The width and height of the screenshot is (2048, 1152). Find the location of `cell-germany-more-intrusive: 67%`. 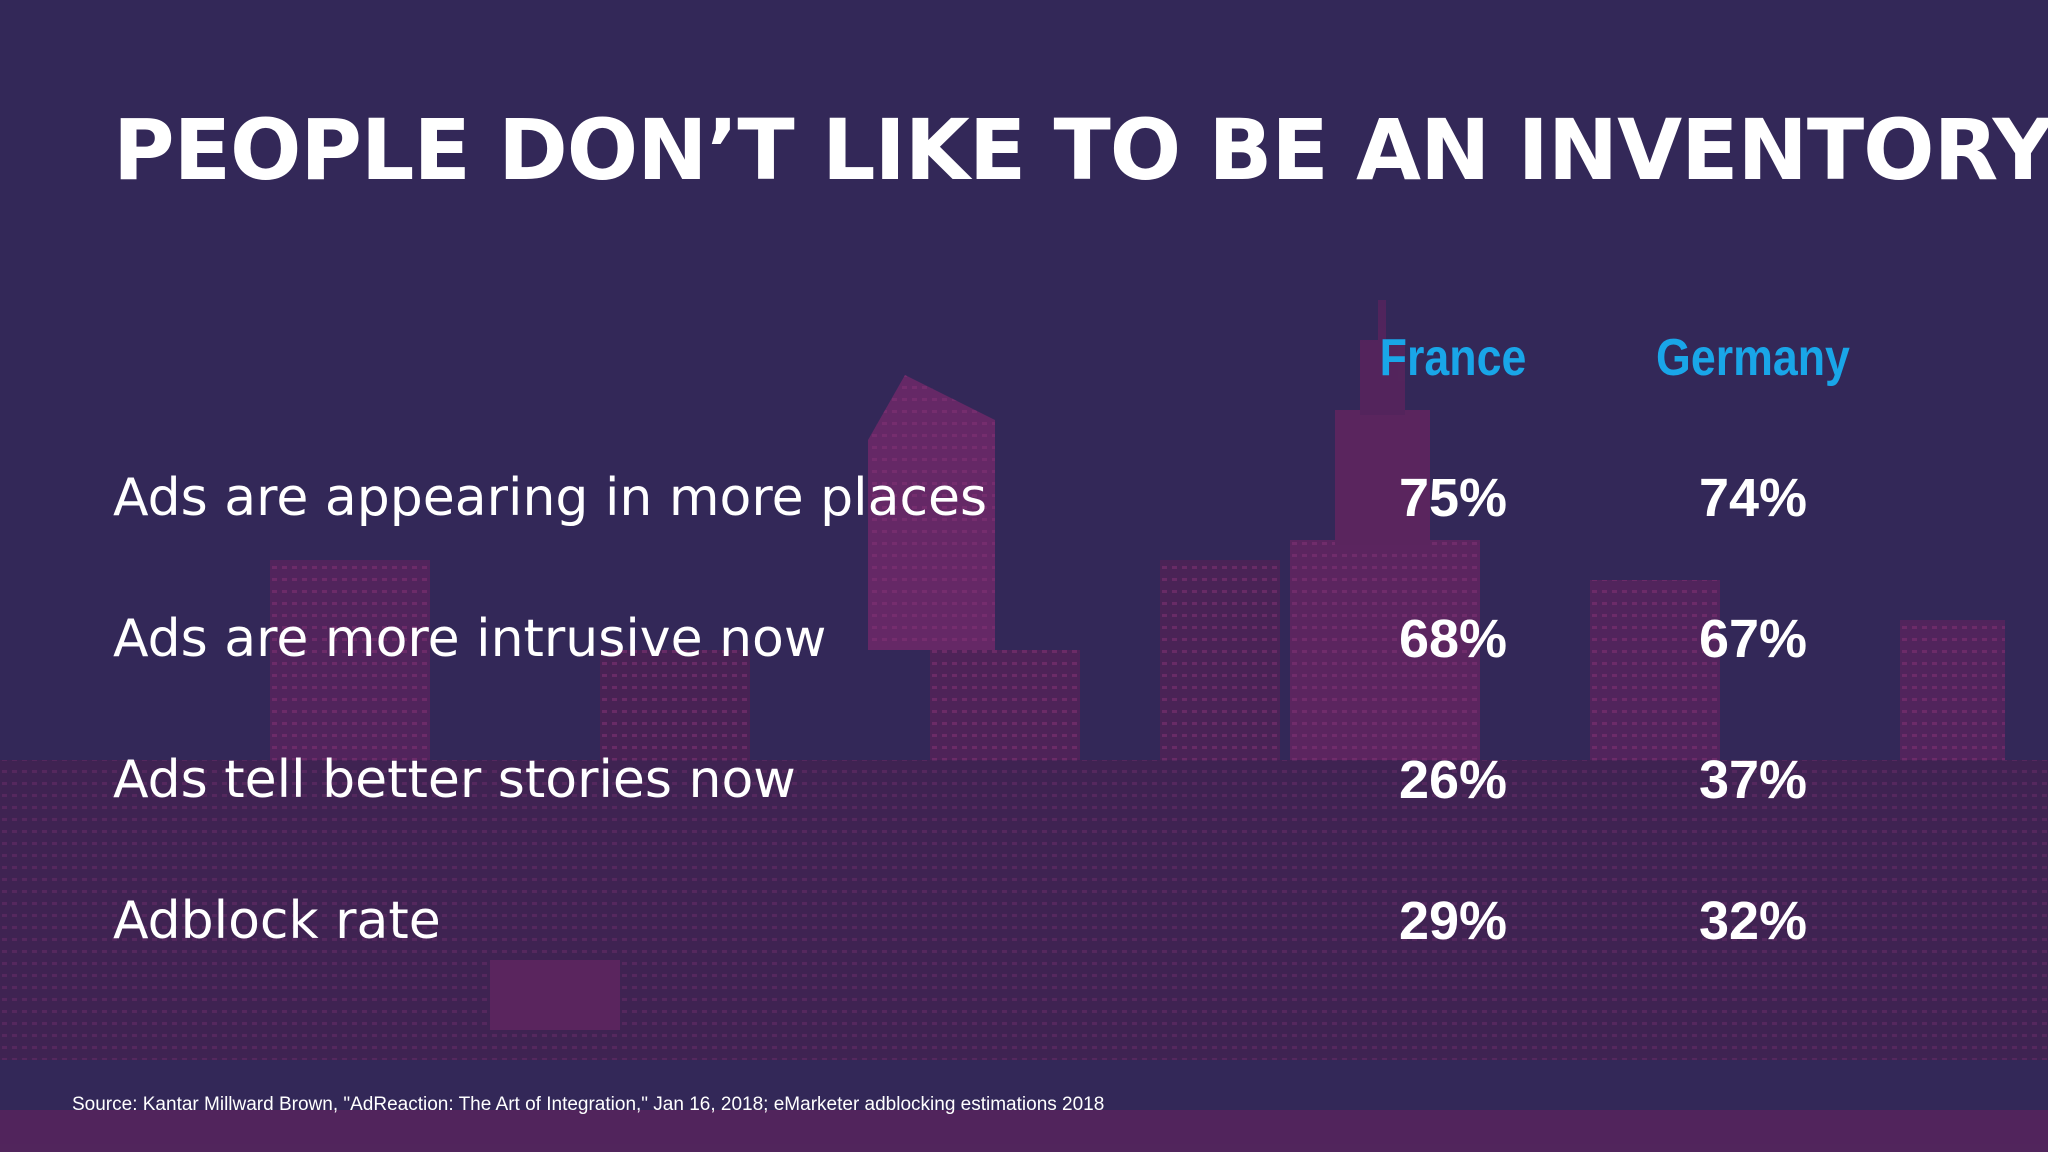

cell-germany-more-intrusive: 67% is located at coordinates (1753, 639).